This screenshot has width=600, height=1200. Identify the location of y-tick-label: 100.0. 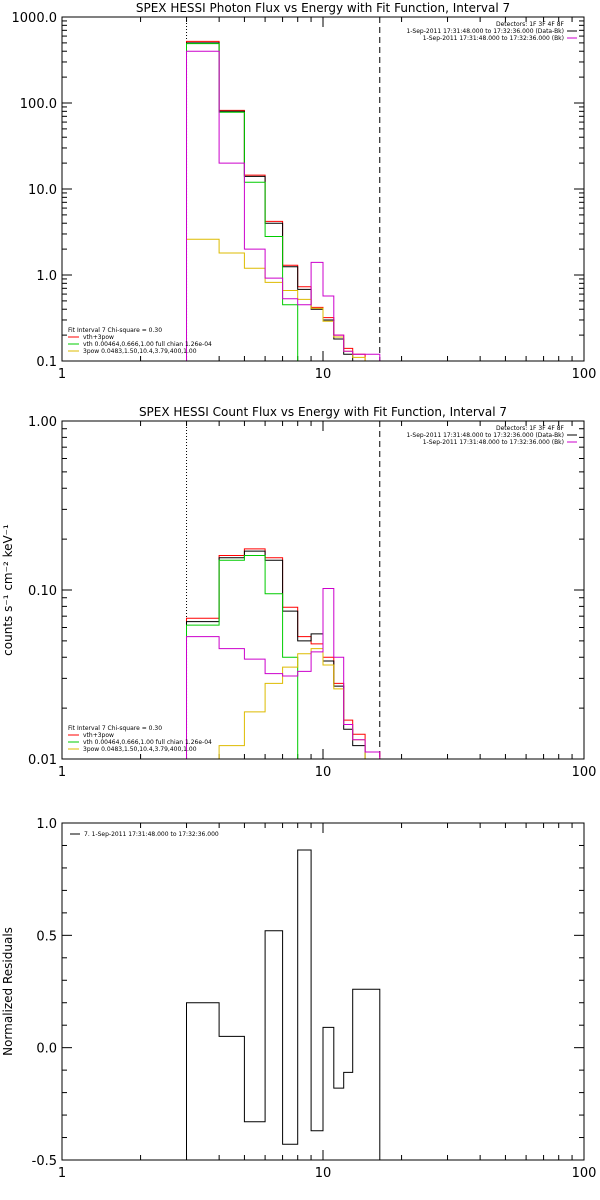
(38, 104).